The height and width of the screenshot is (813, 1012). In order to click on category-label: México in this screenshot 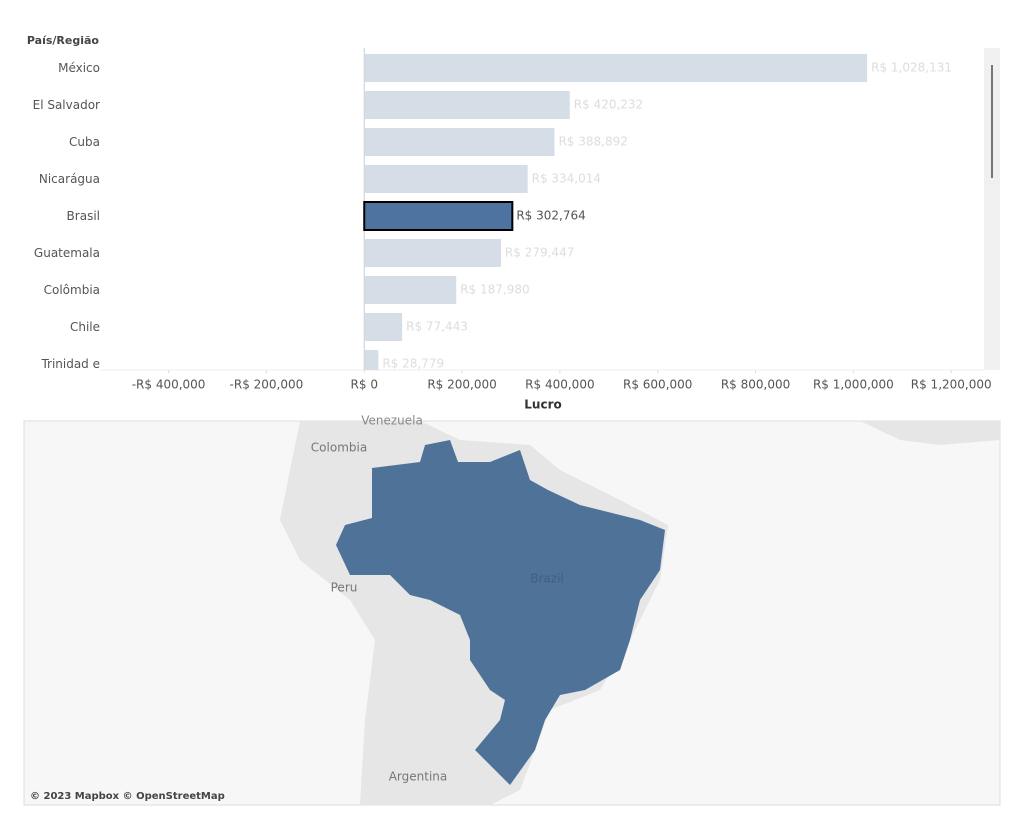, I will do `click(79, 67)`.